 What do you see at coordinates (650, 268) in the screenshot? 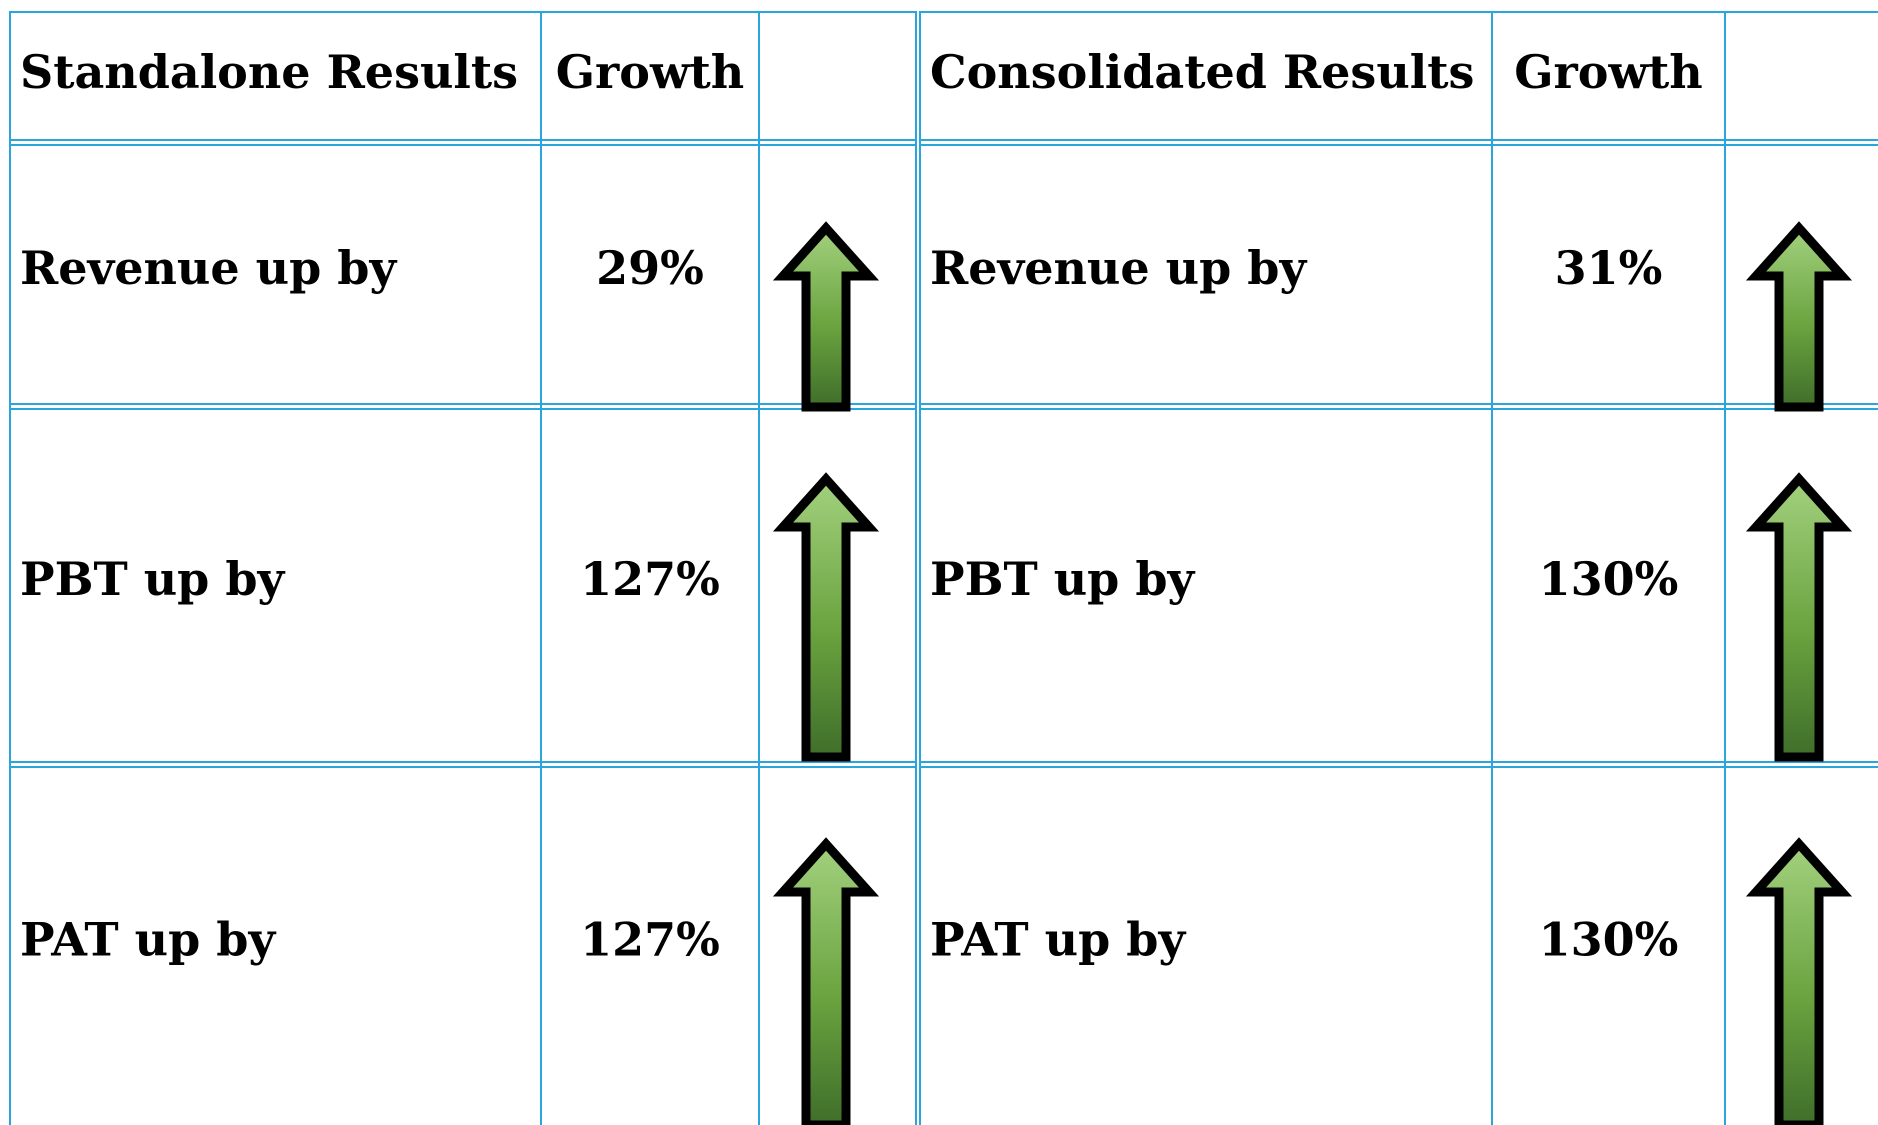
I see `row-growth: 29%` at bounding box center [650, 268].